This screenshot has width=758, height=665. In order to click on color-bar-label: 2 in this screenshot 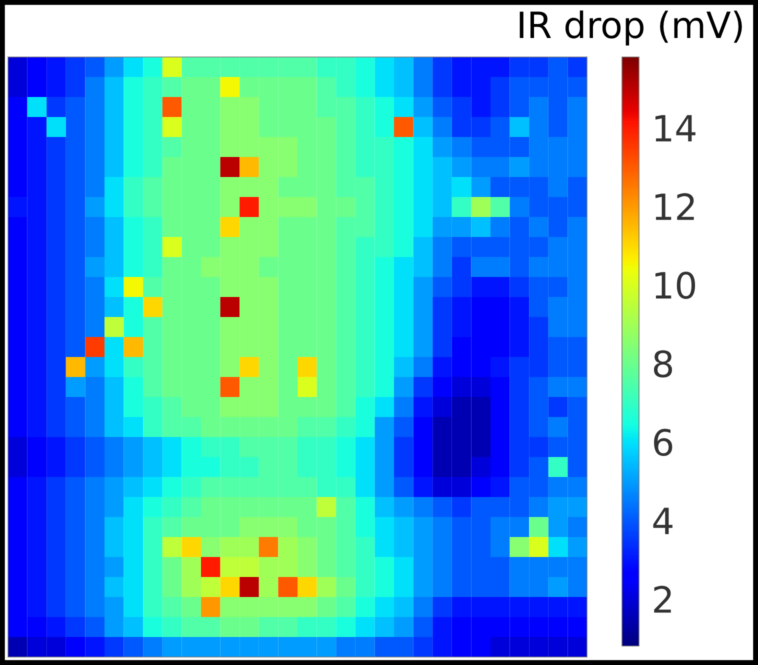, I will do `click(662, 599)`.